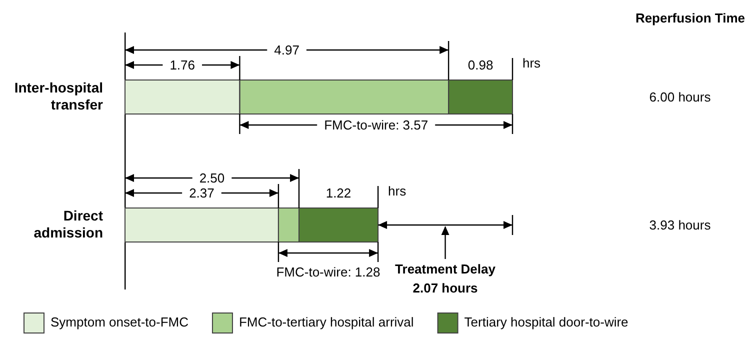  What do you see at coordinates (481, 65) in the screenshot?
I see `annotation: 0.98` at bounding box center [481, 65].